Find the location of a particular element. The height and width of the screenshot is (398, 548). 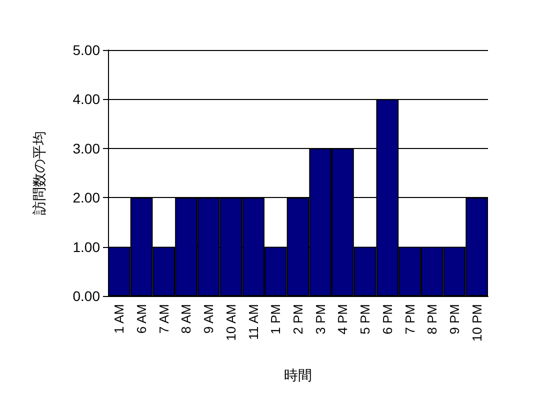

y-tick-label: 3.00 is located at coordinates (86, 148).